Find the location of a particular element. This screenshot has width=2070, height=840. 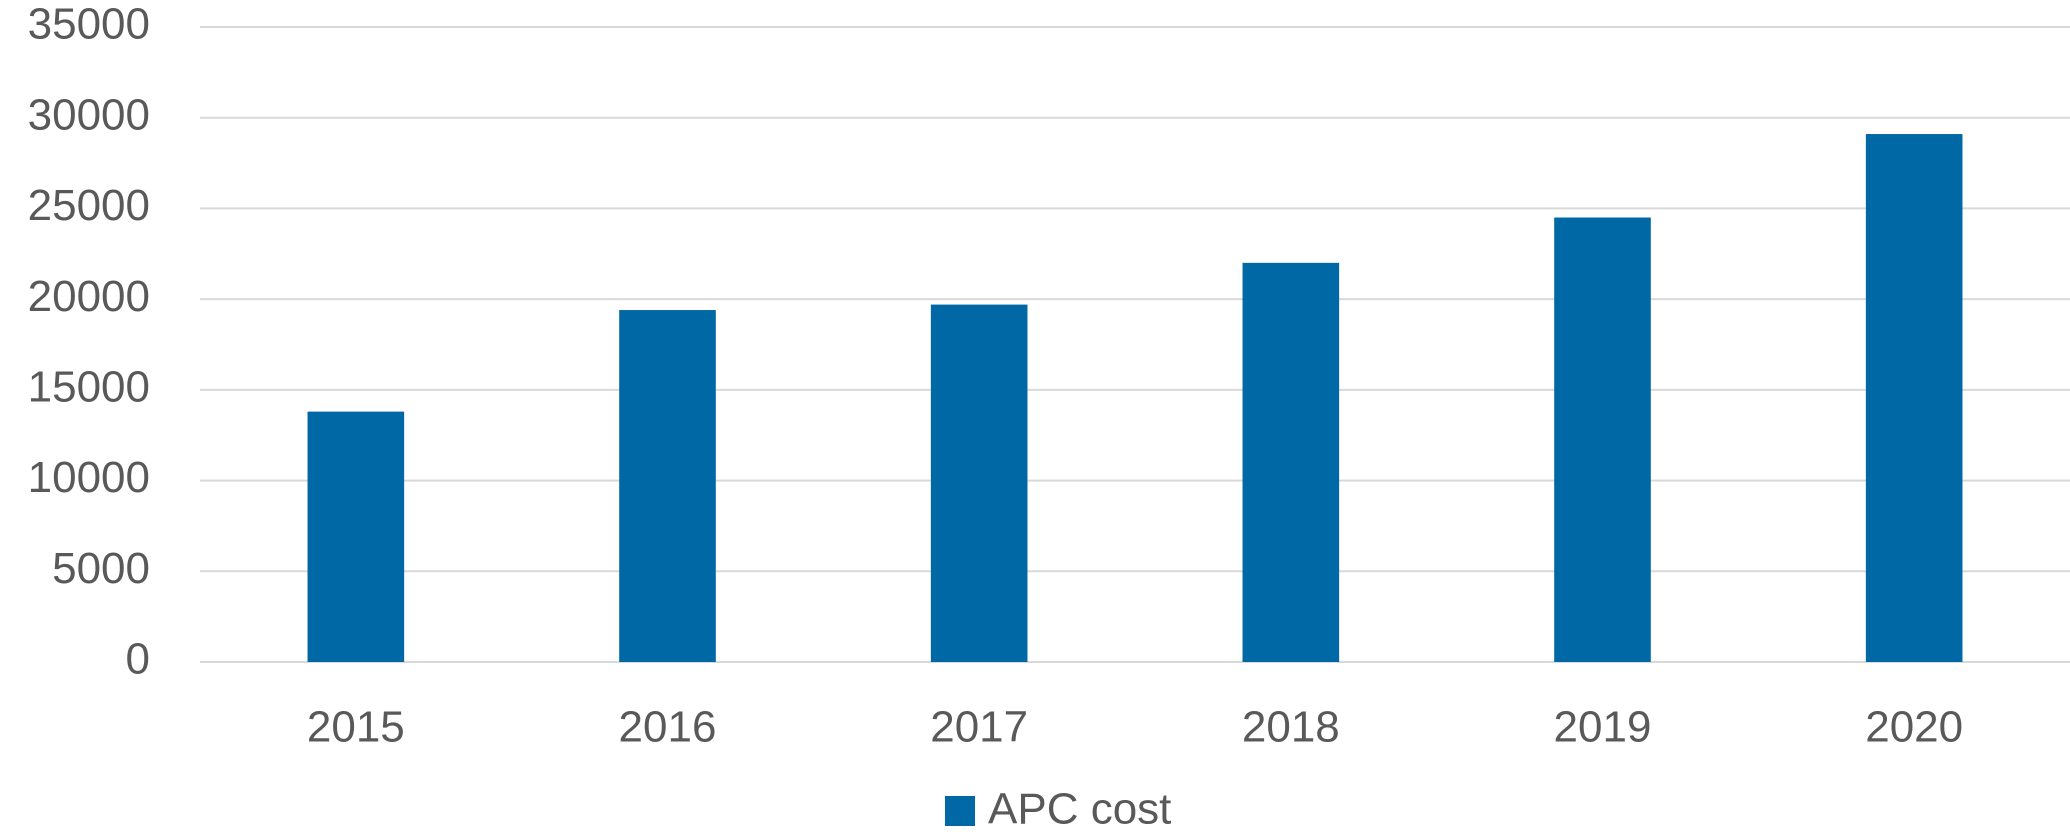

legend: APC cost is located at coordinates (1058, 809).